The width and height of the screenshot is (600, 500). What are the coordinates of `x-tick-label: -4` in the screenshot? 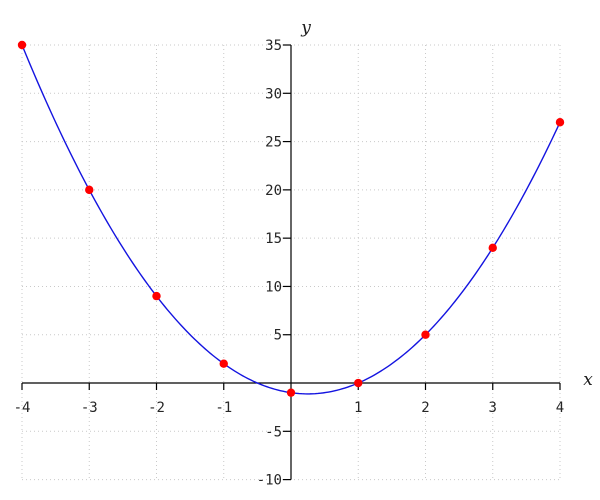 It's located at (22, 408).